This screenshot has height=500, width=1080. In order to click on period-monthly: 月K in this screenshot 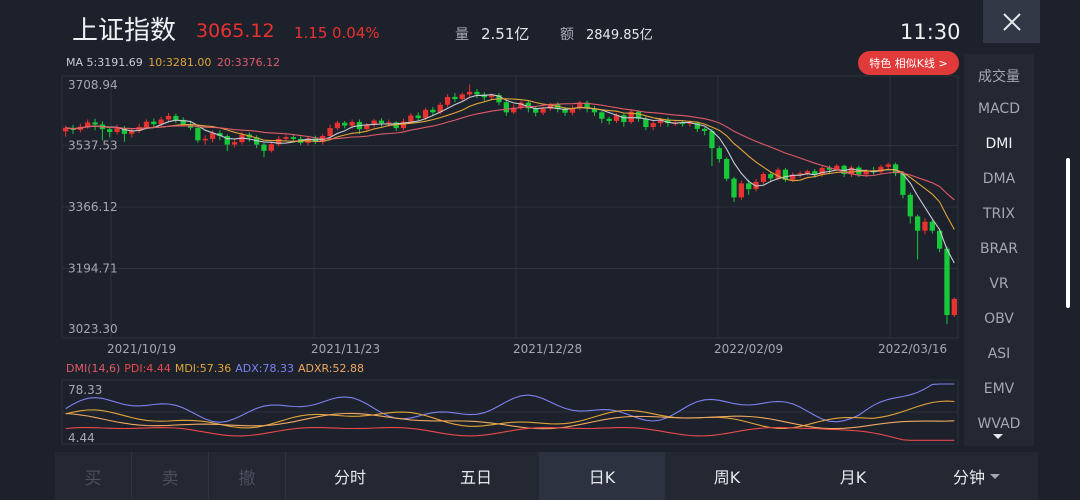, I will do `click(853, 476)`.